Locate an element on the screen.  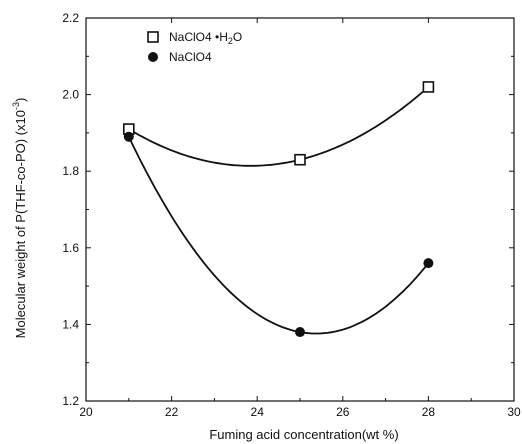
y-tick-label: 1.8 is located at coordinates (70, 171).